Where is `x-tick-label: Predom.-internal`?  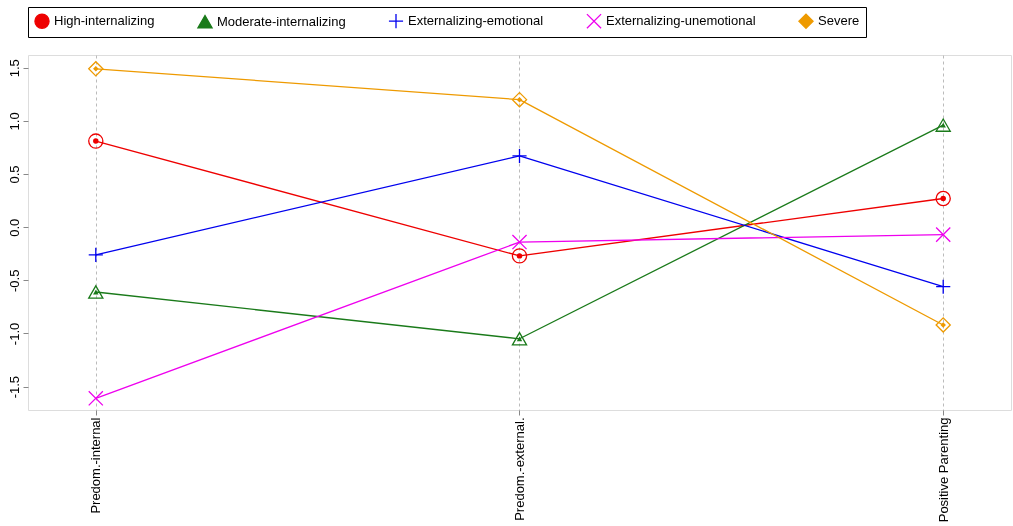 x-tick-label: Predom.-internal is located at coordinates (96, 465).